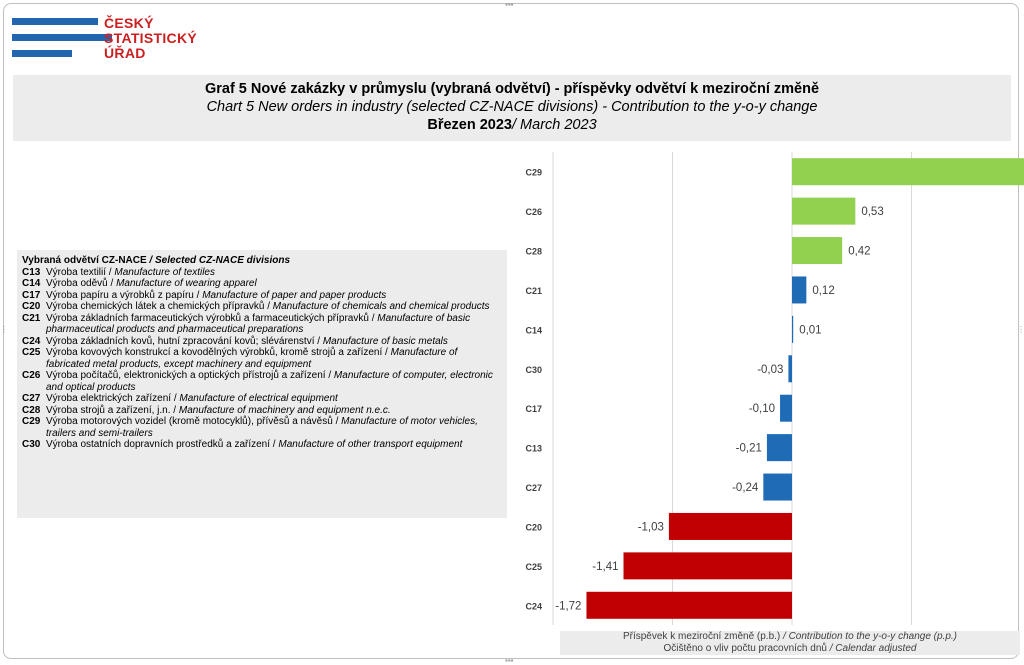  What do you see at coordinates (31, 318) in the screenshot?
I see `legend-code: C21` at bounding box center [31, 318].